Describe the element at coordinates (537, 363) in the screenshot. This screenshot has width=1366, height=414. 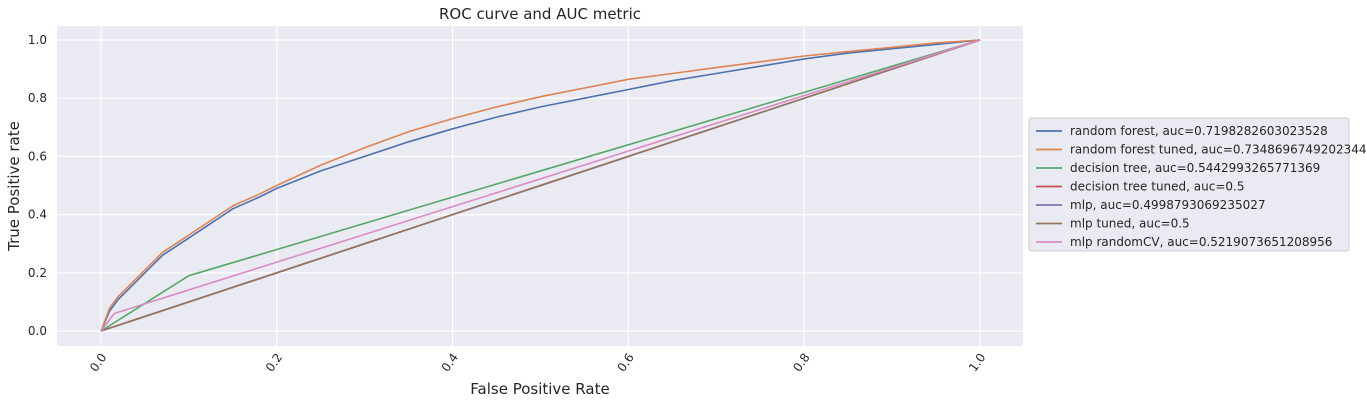
I see `x-ticks: 0.0 0.2 0.4 0.6 0.8 1.0` at that location.